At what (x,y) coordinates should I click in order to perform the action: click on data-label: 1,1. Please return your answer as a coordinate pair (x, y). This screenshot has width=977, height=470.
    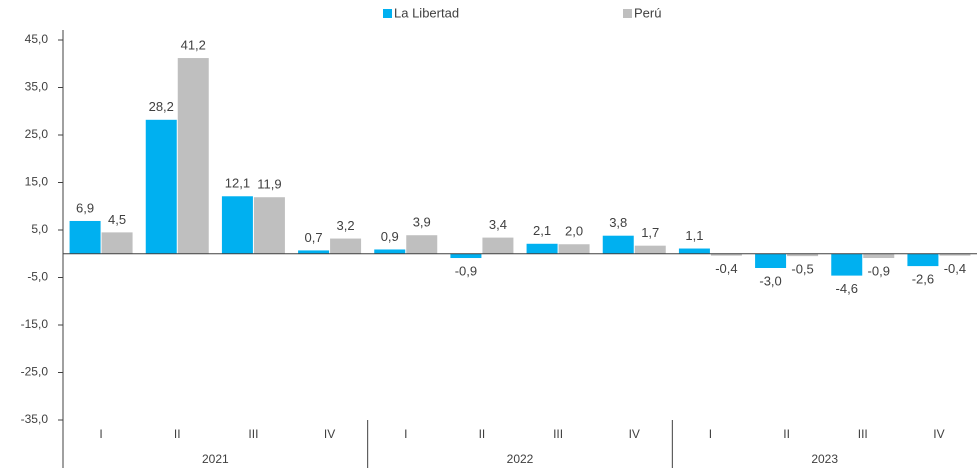
    Looking at the image, I should click on (694, 235).